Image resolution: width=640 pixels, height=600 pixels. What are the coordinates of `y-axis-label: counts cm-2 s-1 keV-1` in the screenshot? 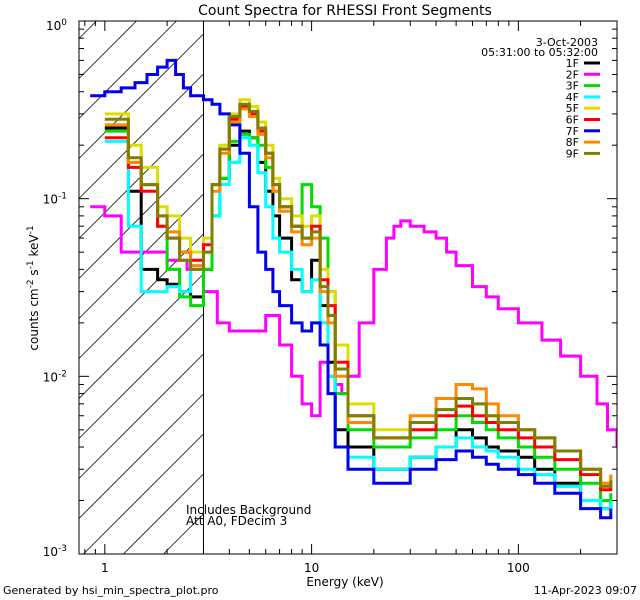 It's located at (33, 287).